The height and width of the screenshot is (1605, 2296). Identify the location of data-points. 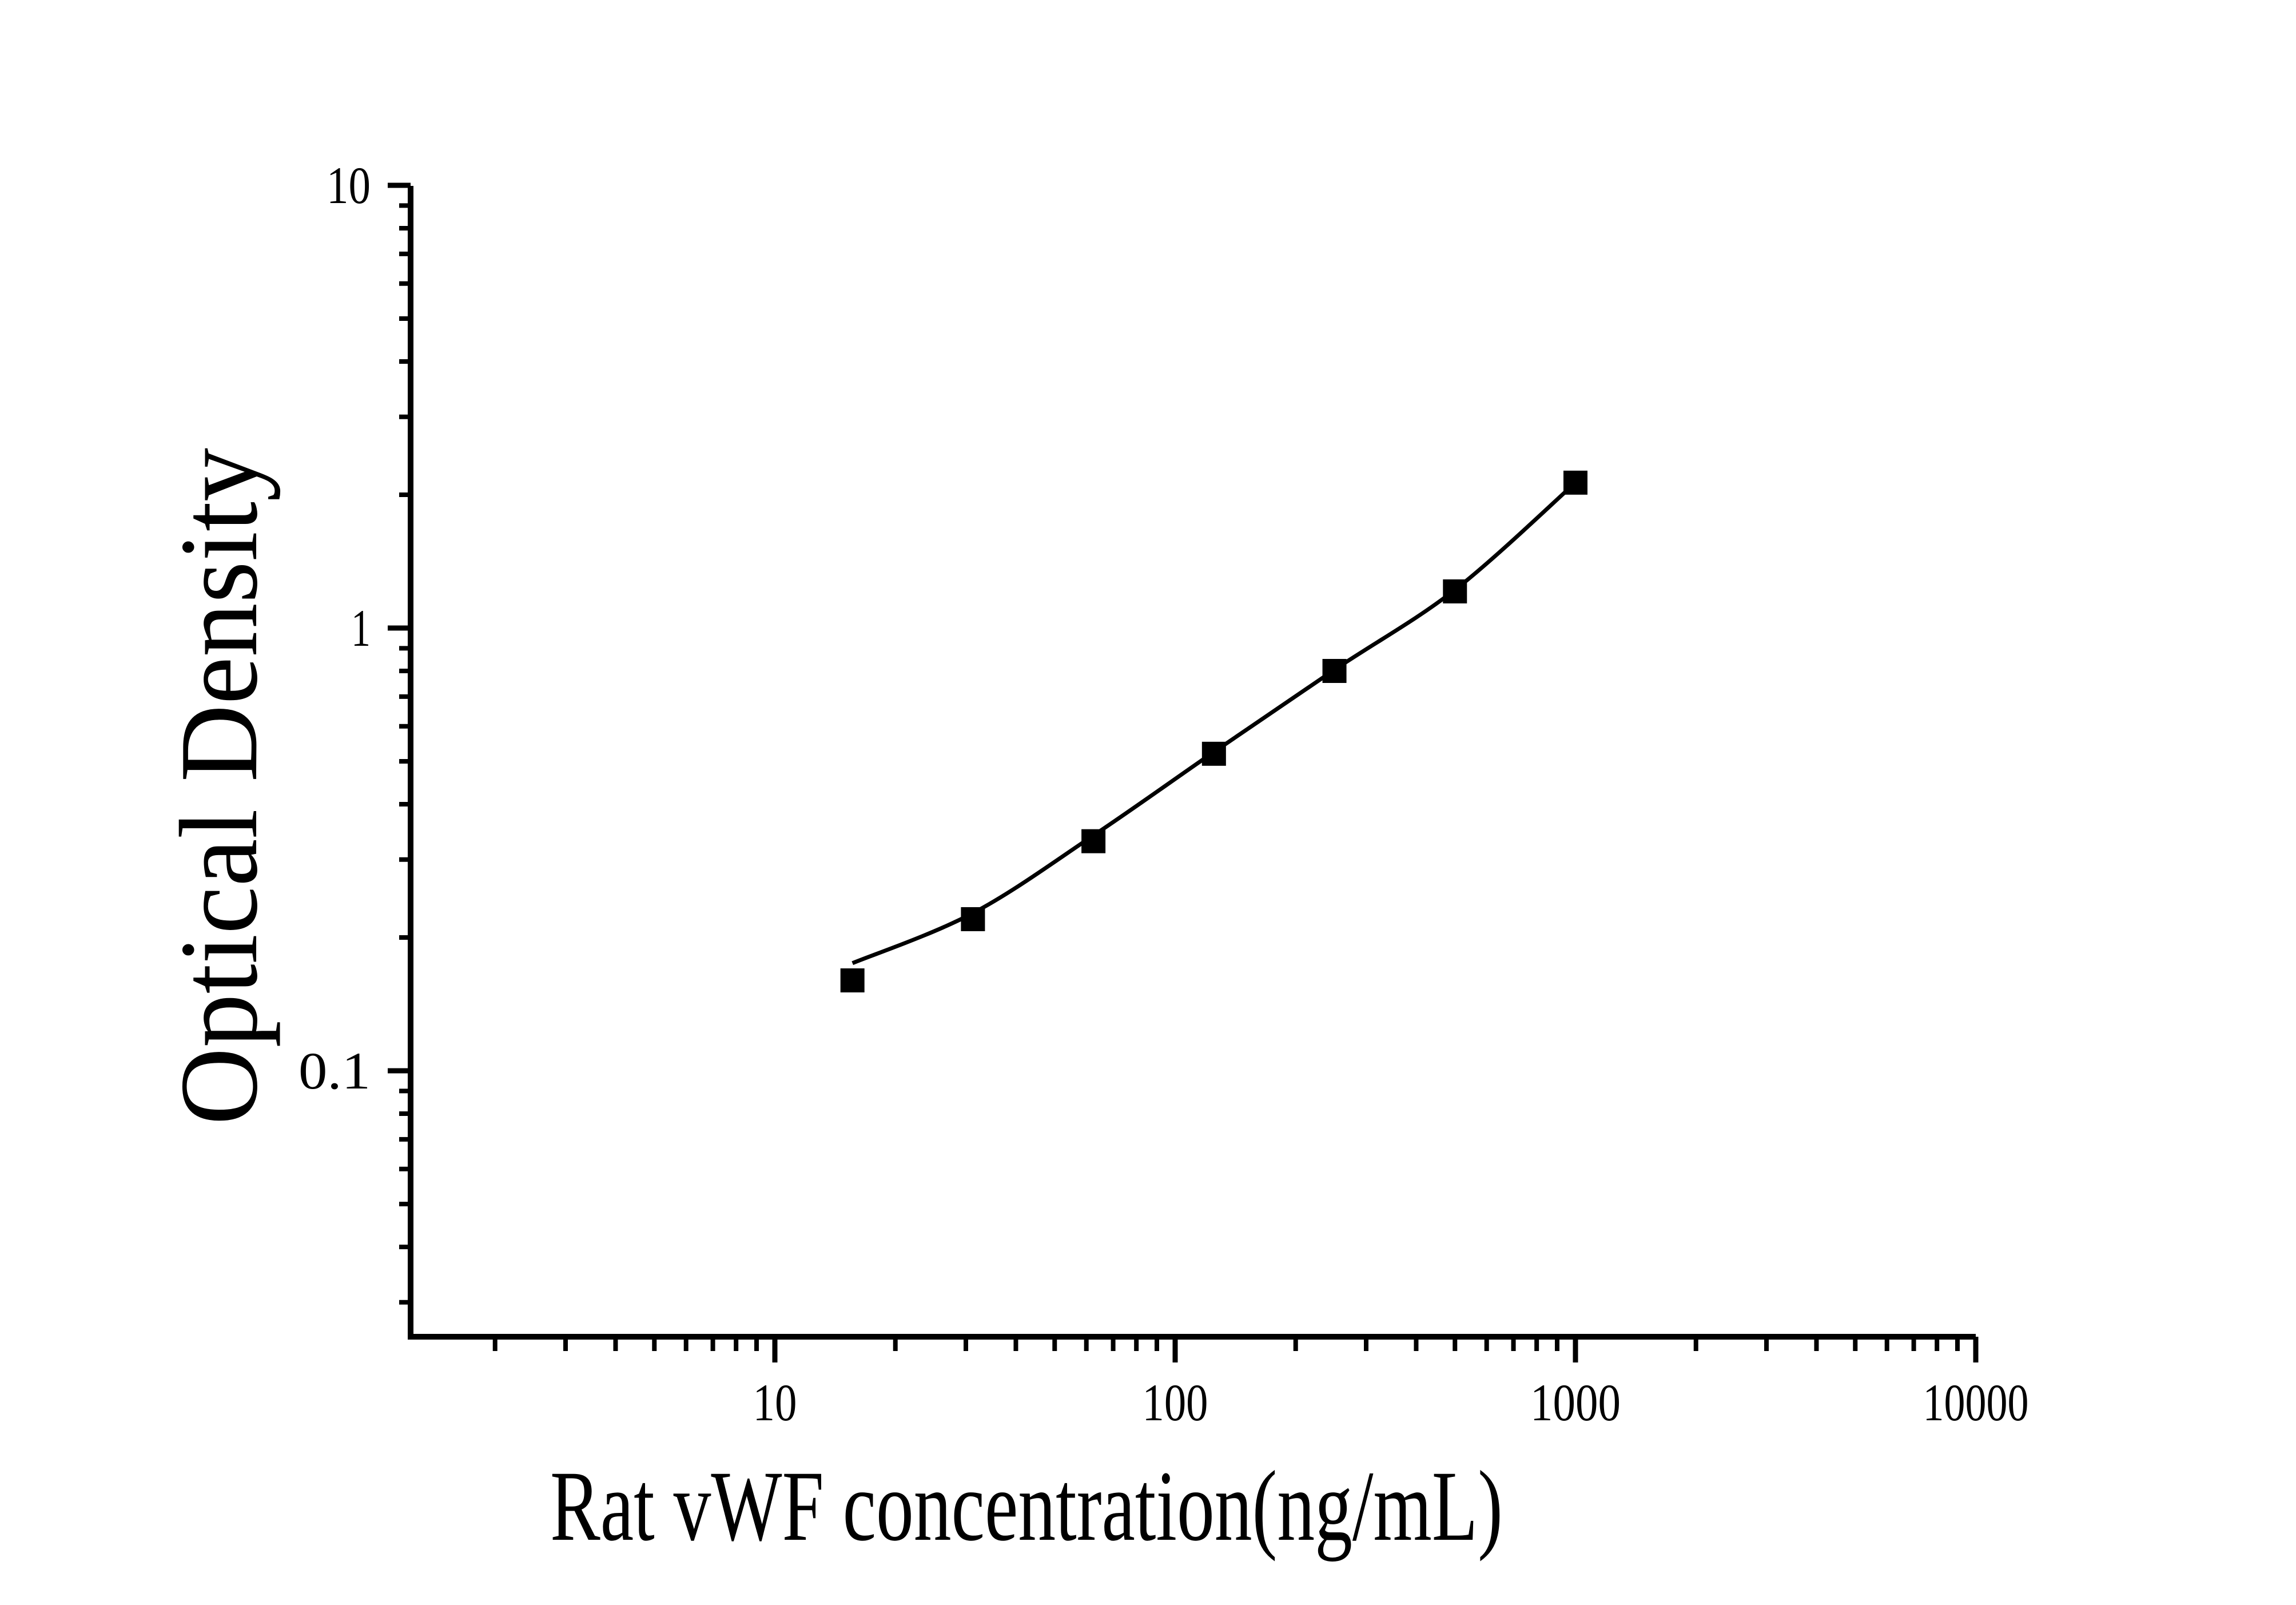
(1214, 731).